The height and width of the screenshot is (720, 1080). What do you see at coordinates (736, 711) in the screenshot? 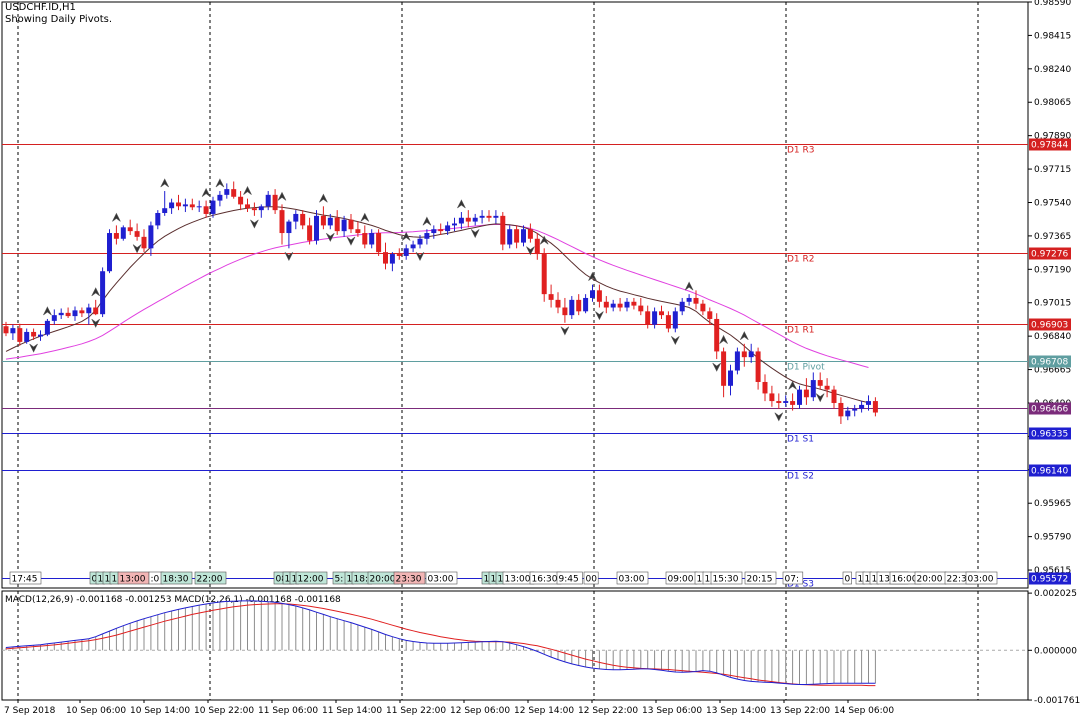
I see `time-tick-label: 13 Sep 14:00` at bounding box center [736, 711].